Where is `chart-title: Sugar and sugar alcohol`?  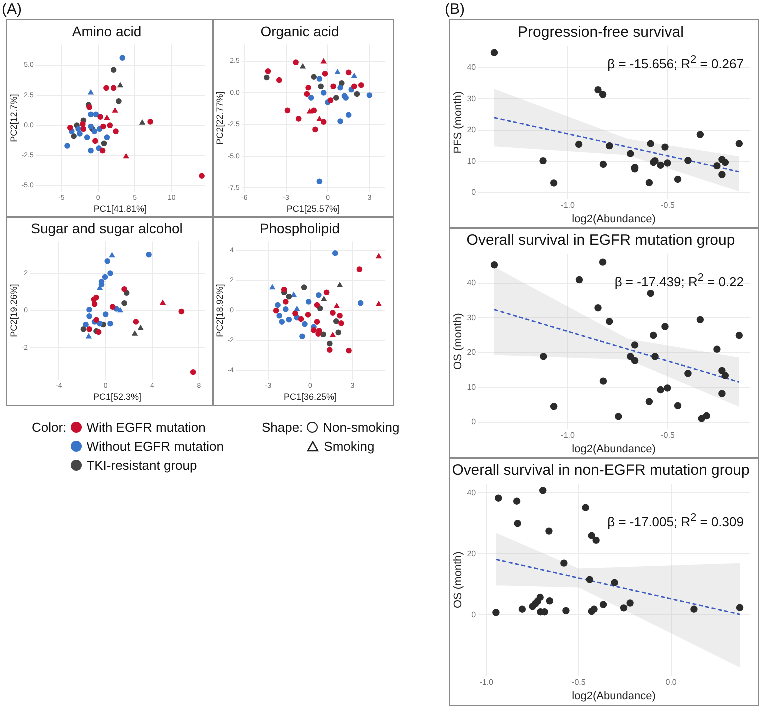
chart-title: Sugar and sugar alcohol is located at coordinates (107, 228).